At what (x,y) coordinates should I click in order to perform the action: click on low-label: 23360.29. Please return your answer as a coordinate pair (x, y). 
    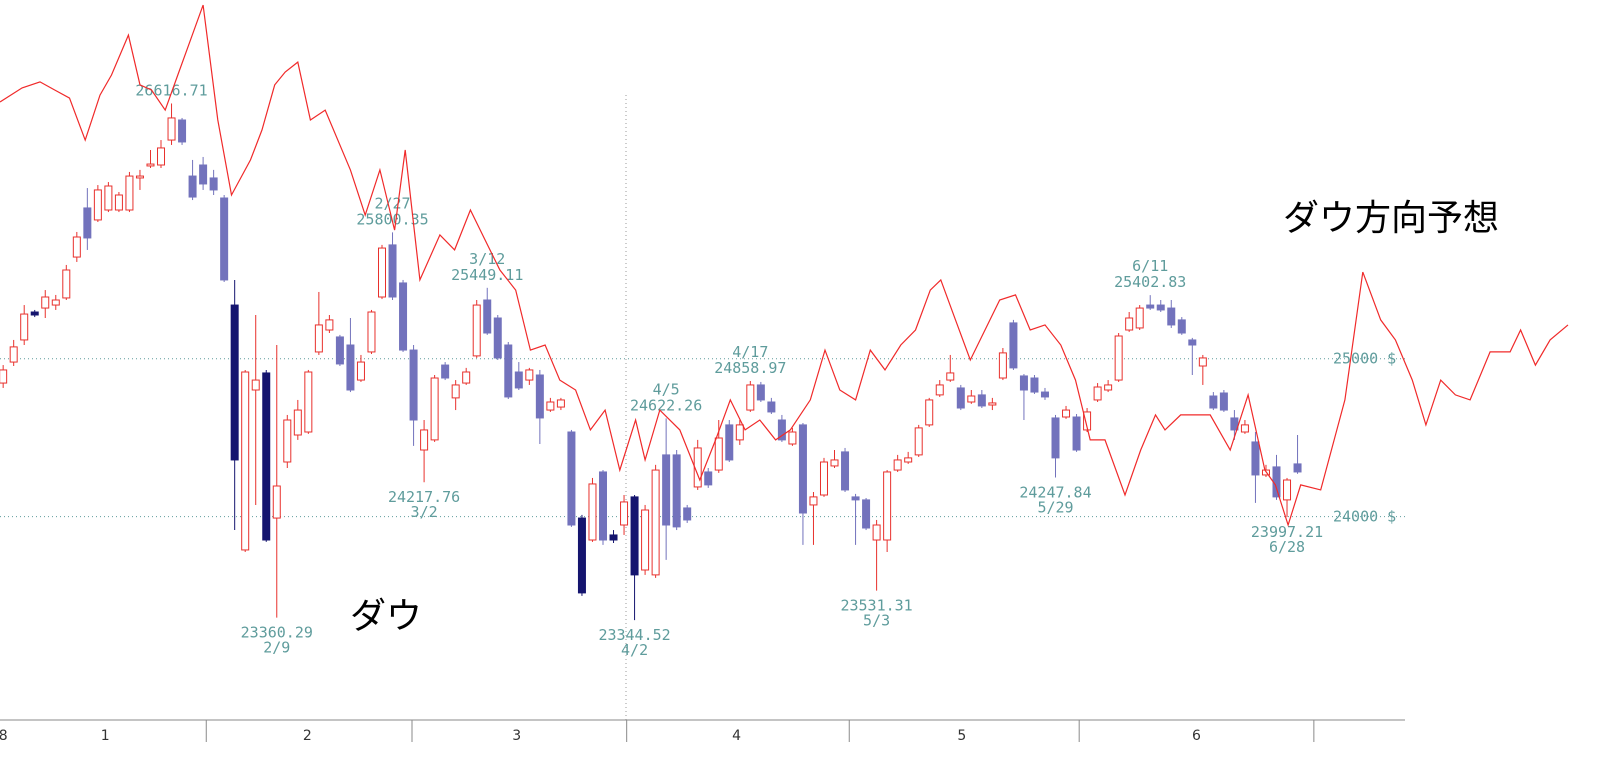
    Looking at the image, I should click on (277, 633).